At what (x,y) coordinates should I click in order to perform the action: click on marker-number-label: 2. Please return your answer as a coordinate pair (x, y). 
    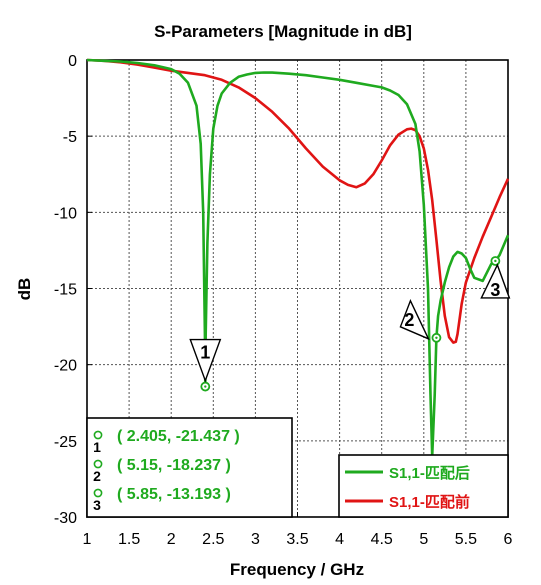
    Looking at the image, I should click on (409, 320).